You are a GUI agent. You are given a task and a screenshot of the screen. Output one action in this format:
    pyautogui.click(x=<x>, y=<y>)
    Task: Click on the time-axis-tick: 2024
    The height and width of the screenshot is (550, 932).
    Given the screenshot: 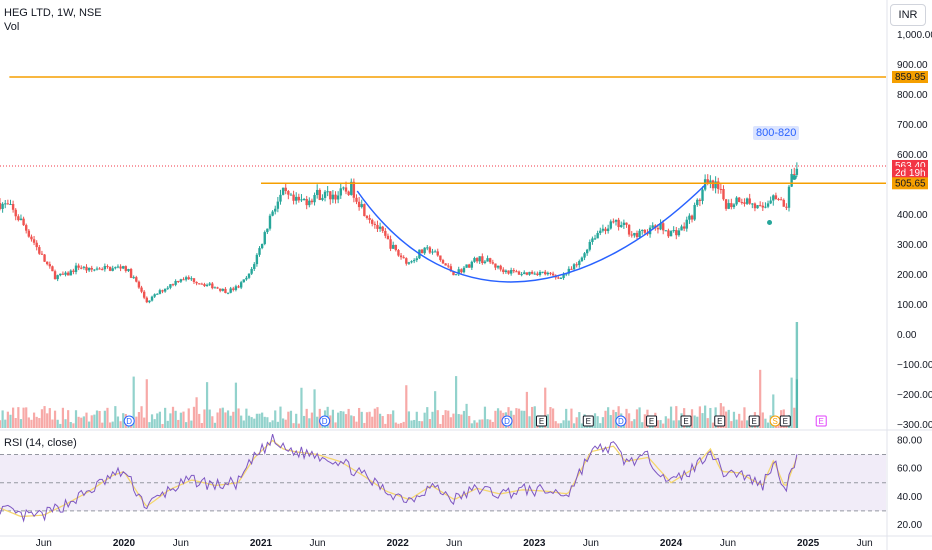 What is the action you would take?
    pyautogui.click(x=671, y=543)
    